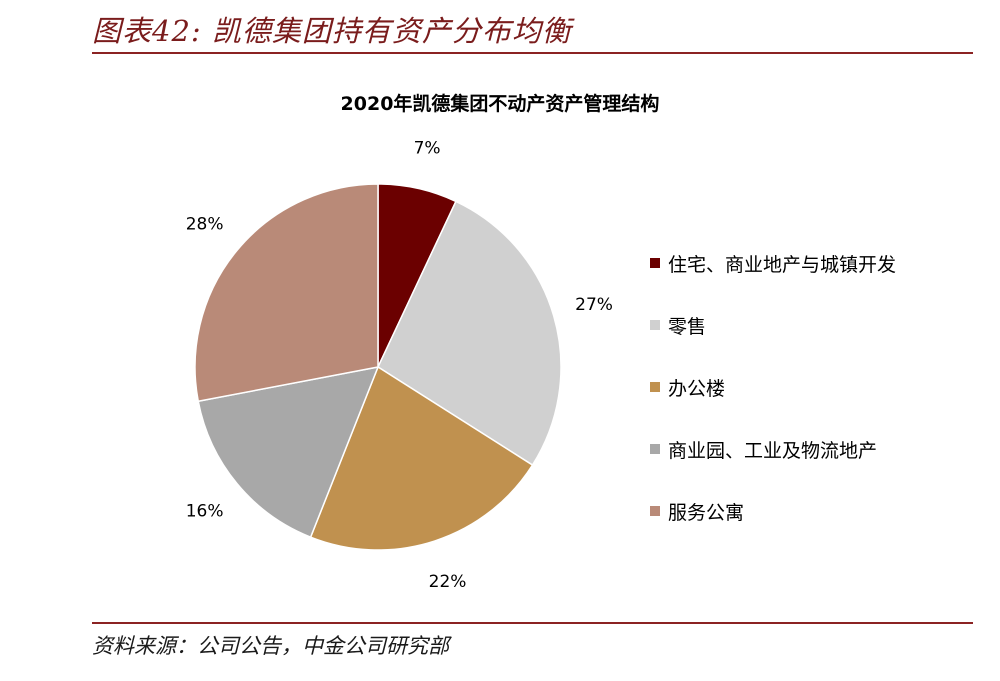 The image size is (1000, 681). Describe the element at coordinates (500, 104) in the screenshot. I see `chart-title: 2020年凯德集团不动产资产管理结构` at that location.